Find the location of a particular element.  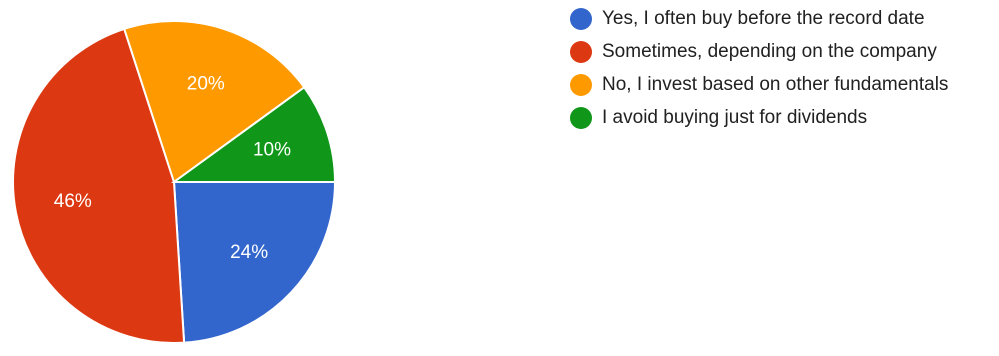

legend-label: No, I invest based on other fundamentals is located at coordinates (775, 84).